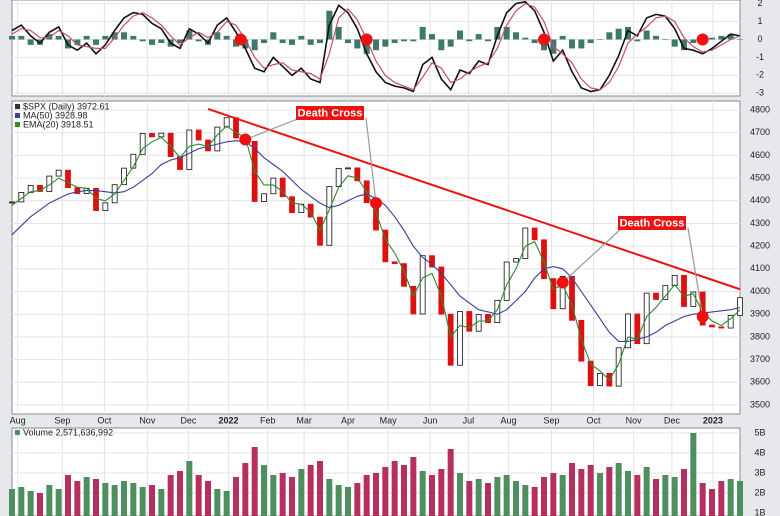 The width and height of the screenshot is (780, 516). Describe the element at coordinates (759, 492) in the screenshot. I see `y-tick-label: 2B` at that location.